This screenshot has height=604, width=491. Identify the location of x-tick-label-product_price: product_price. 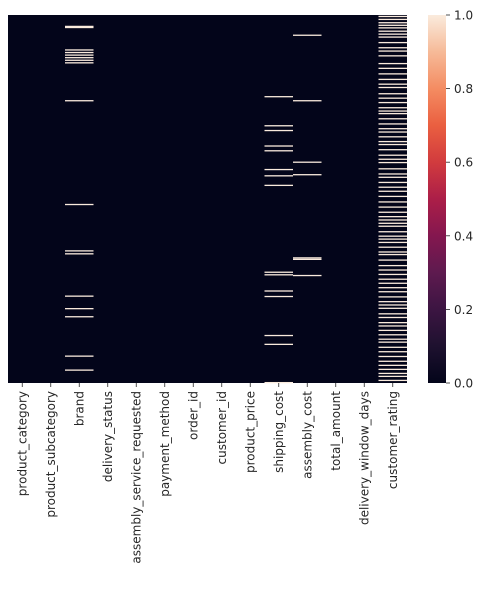
(250, 432).